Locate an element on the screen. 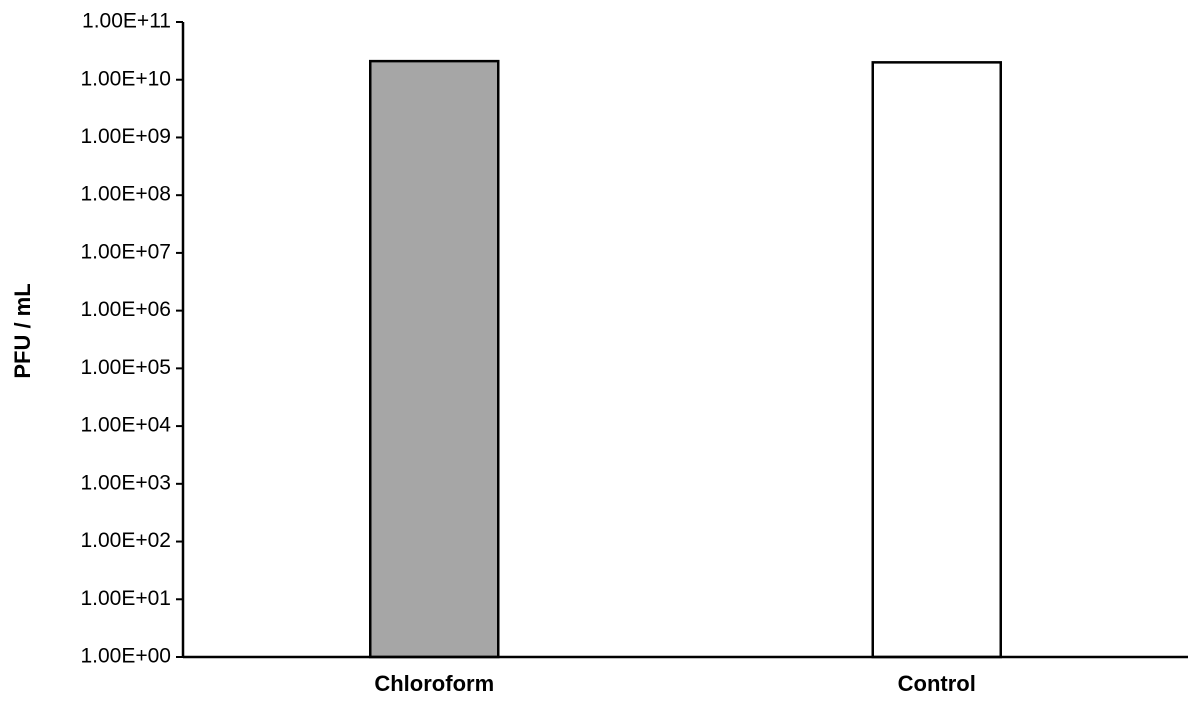  y-tick-label: 1.00E+07 is located at coordinates (125, 251).